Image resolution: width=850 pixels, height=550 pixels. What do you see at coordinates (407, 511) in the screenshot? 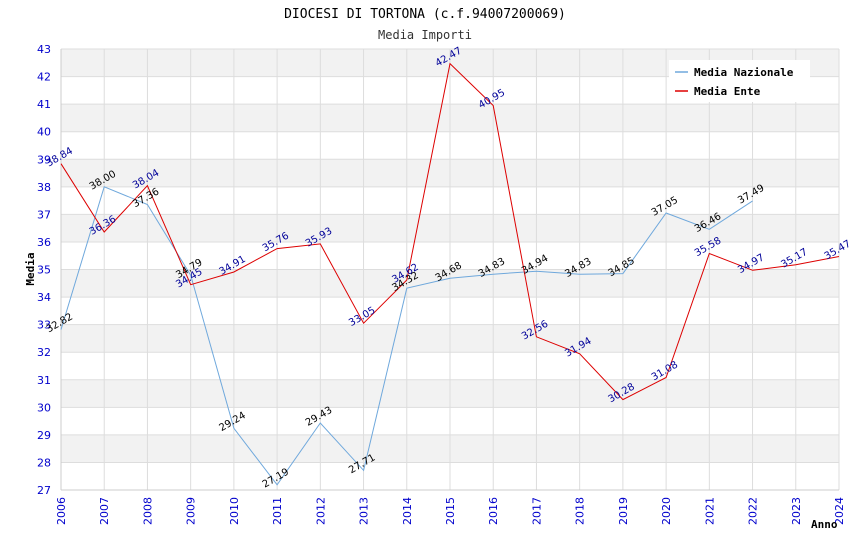
I see `x-tick-label: 2014` at bounding box center [407, 511].